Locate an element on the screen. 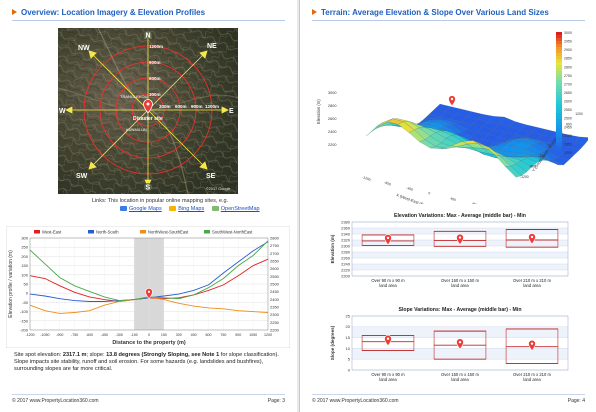 The width and height of the screenshot is (596, 412). y2-tick-label: 2650 is located at coordinates (275, 261).